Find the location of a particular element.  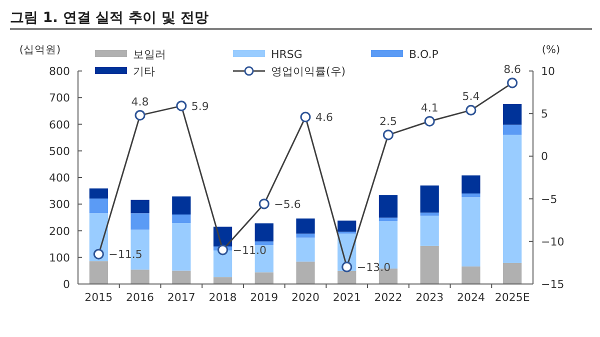

x-tick-label: 2021 is located at coordinates (346, 297).